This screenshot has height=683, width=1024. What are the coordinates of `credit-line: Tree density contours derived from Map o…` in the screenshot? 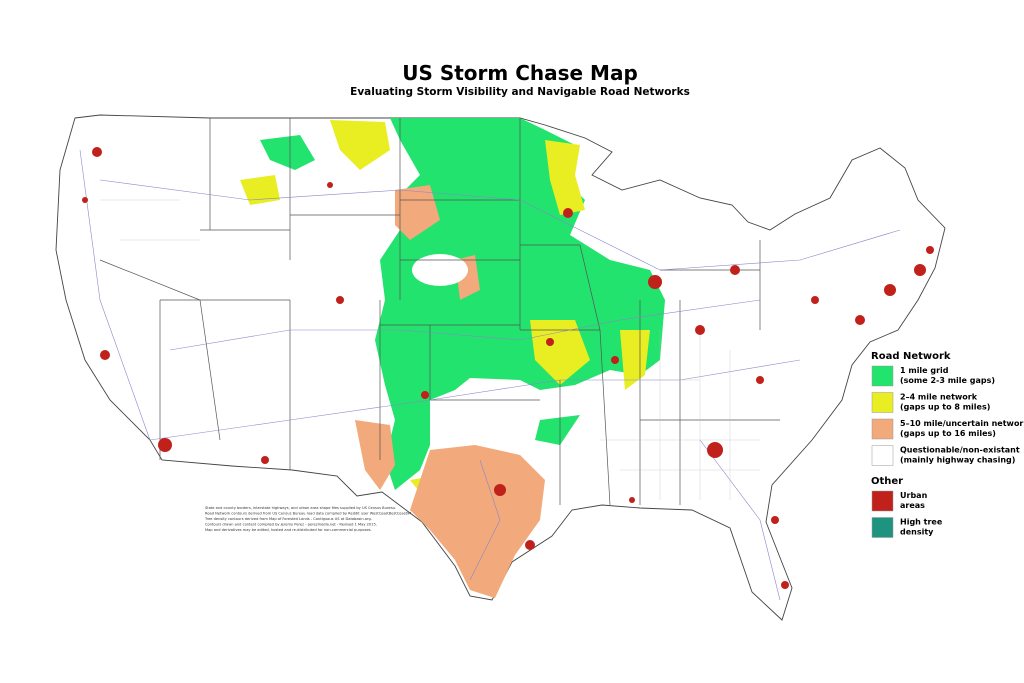 It's located at (288, 519).